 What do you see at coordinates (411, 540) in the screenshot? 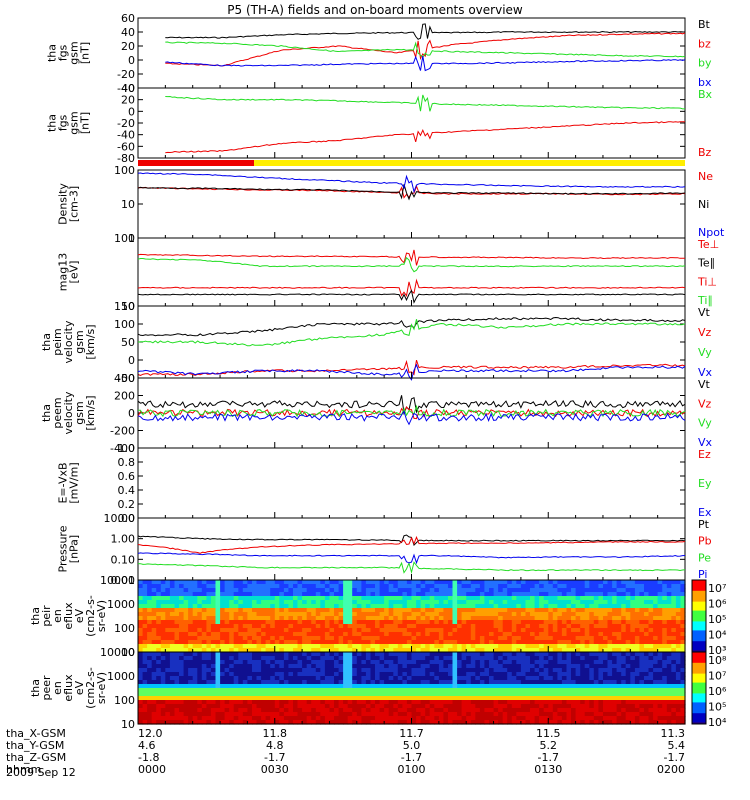
I see `series-line-Pt` at bounding box center [411, 540].